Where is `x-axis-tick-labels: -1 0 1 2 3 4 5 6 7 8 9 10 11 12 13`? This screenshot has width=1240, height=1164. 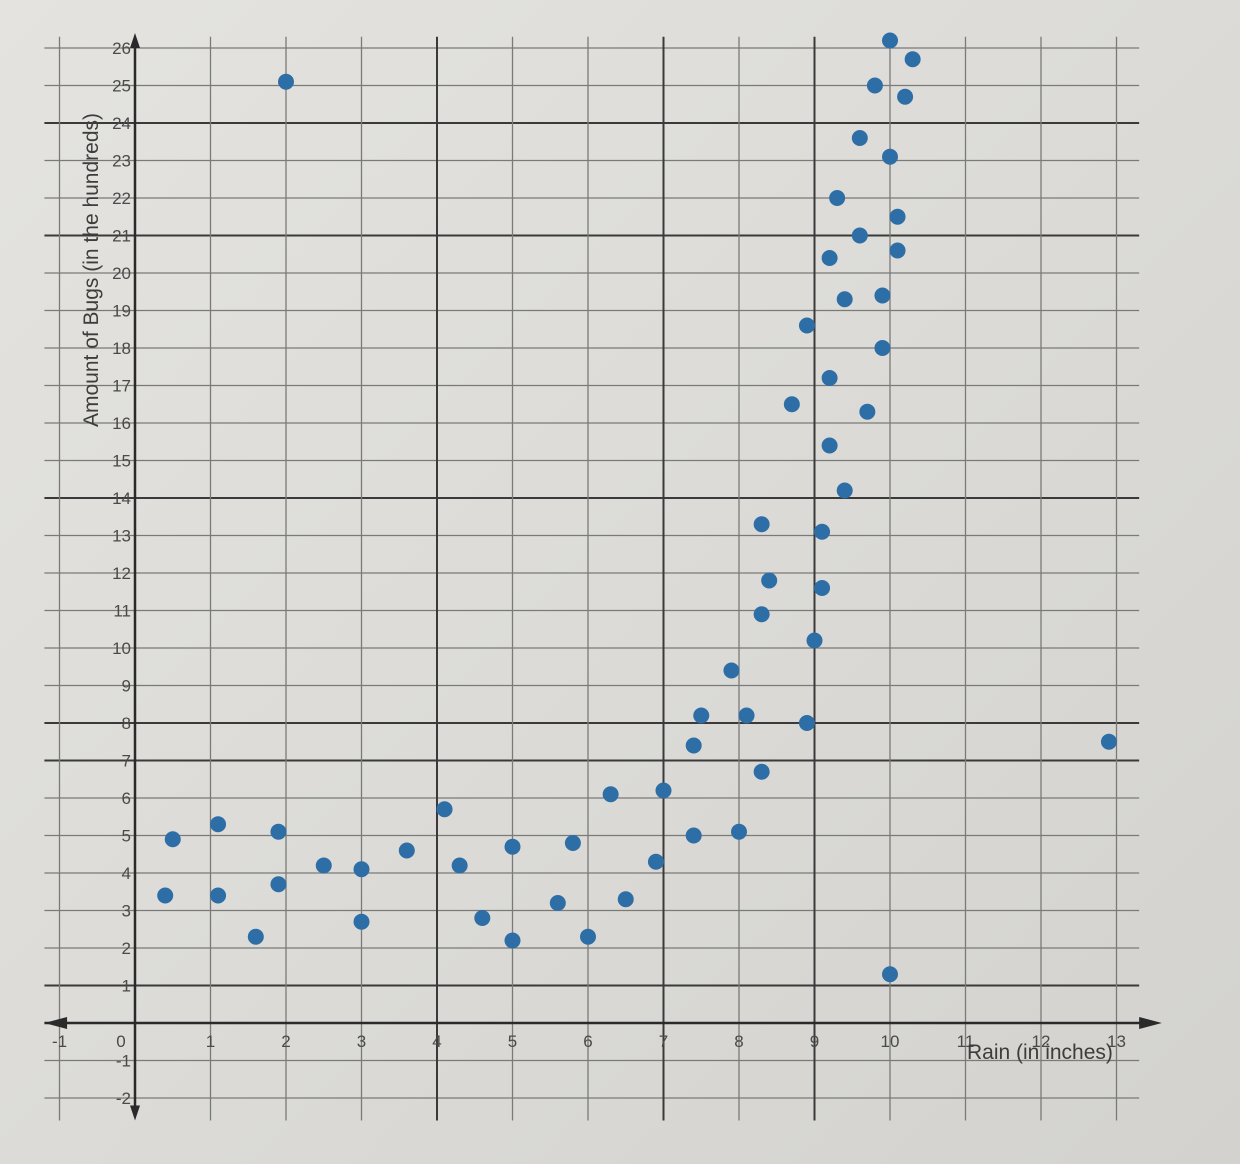 x-axis-tick-labels: -1 0 1 2 3 4 5 6 7 8 9 10 11 12 13 is located at coordinates (589, 1041).